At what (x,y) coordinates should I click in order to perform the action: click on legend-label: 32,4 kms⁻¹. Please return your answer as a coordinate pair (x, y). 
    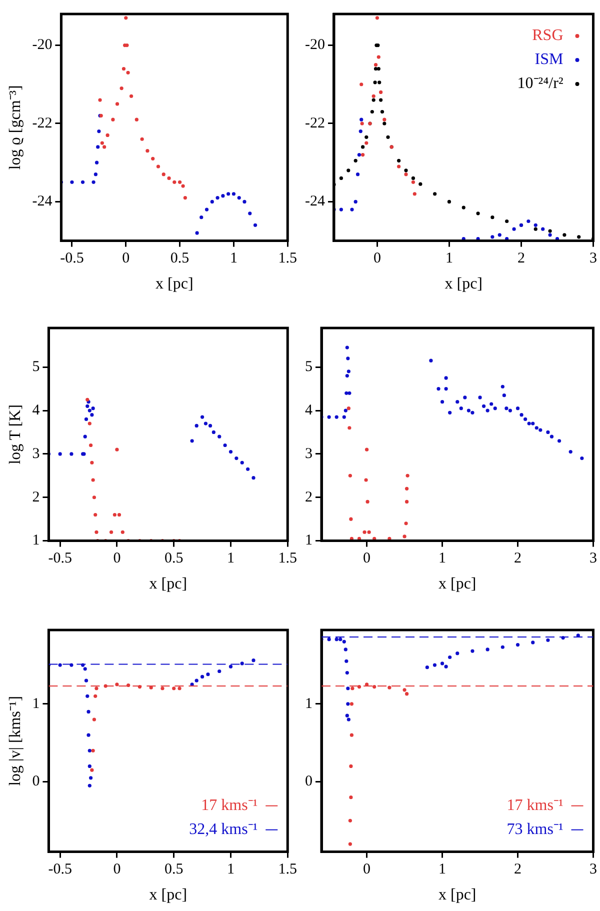
    Looking at the image, I should click on (223, 829).